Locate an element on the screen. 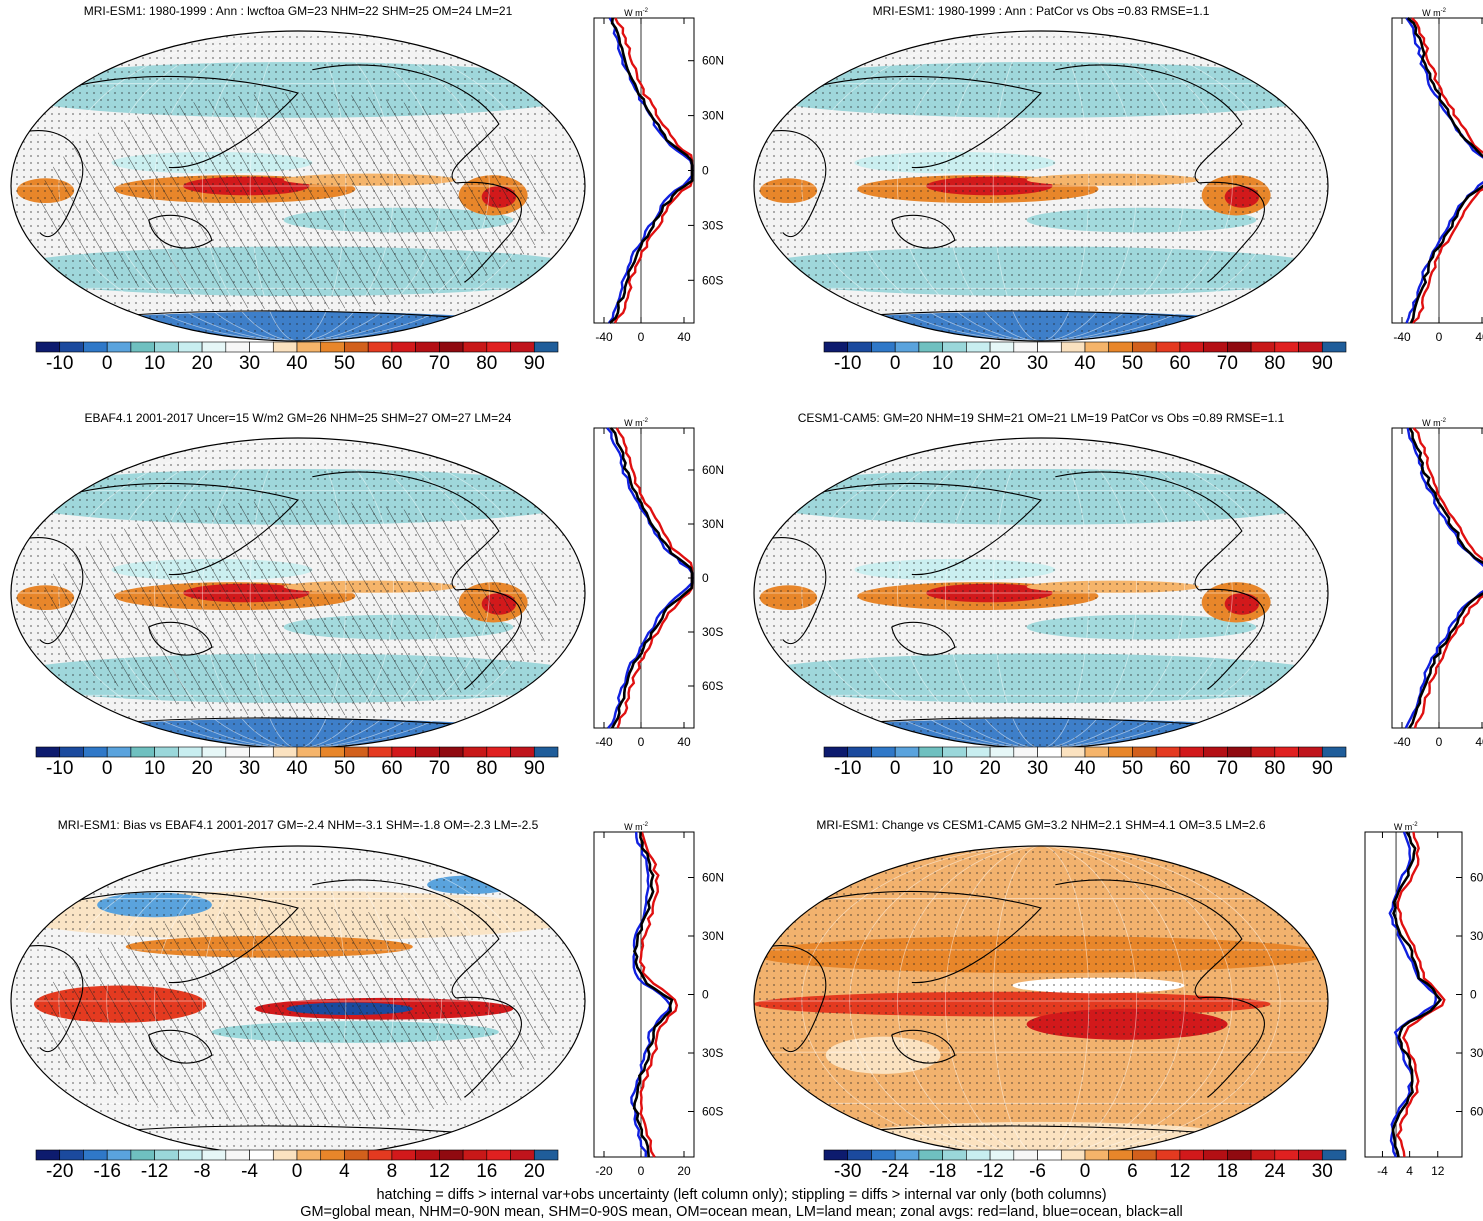  colorbar-tick-label: 50 is located at coordinates (344, 363).